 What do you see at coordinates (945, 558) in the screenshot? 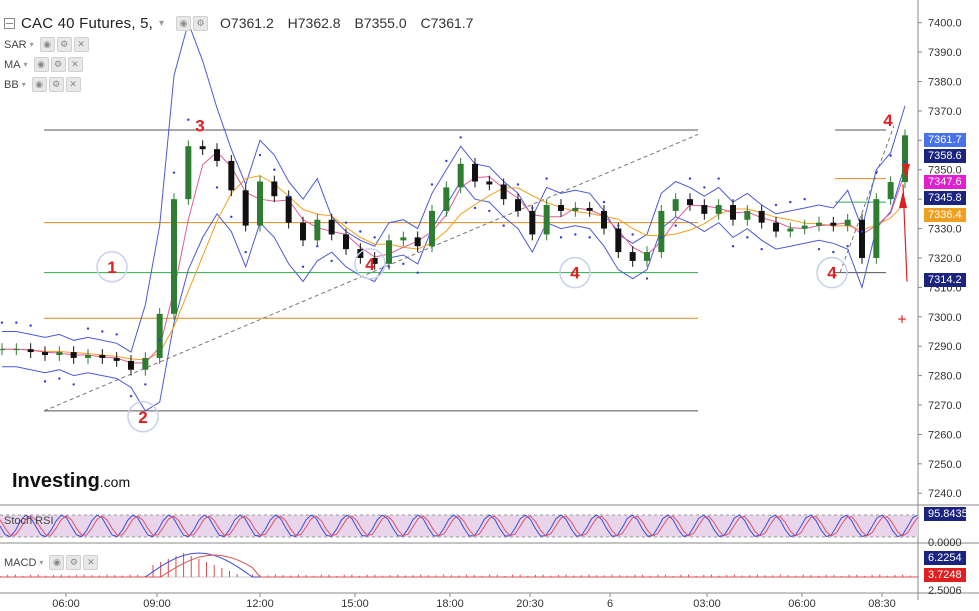
I see `macd-value-tag: 6.2254` at bounding box center [945, 558].